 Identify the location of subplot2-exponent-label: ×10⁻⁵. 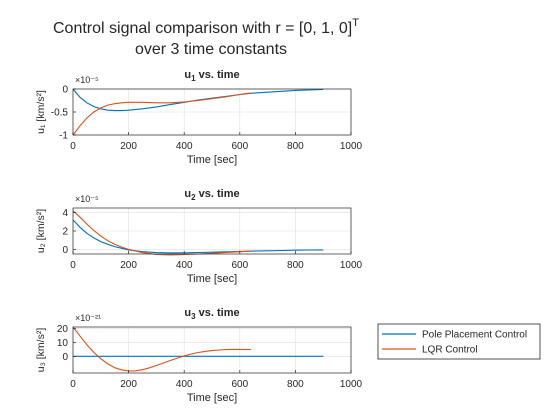
(87, 199).